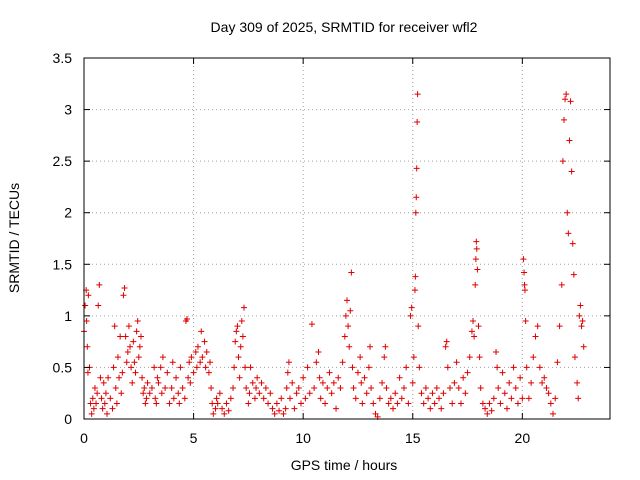 The width and height of the screenshot is (640, 480). I want to click on y-tick-label: 0.5, so click(63, 367).